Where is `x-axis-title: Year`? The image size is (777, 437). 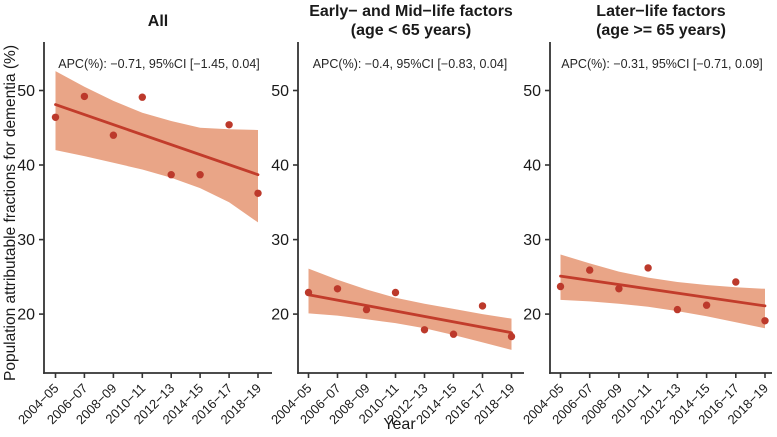 x-axis-title: Year is located at coordinates (399, 424).